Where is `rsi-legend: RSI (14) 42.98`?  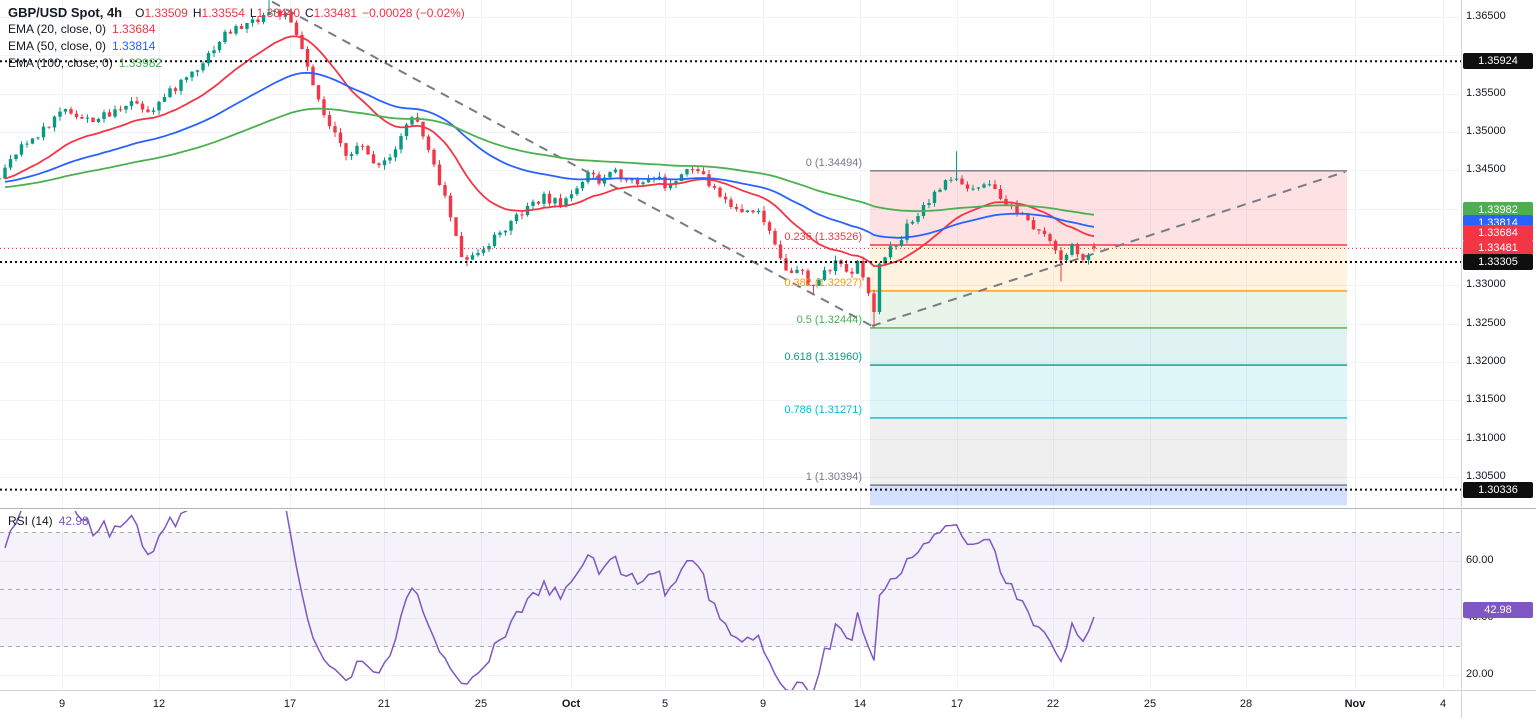 rsi-legend: RSI (14) 42.98 is located at coordinates (48, 522).